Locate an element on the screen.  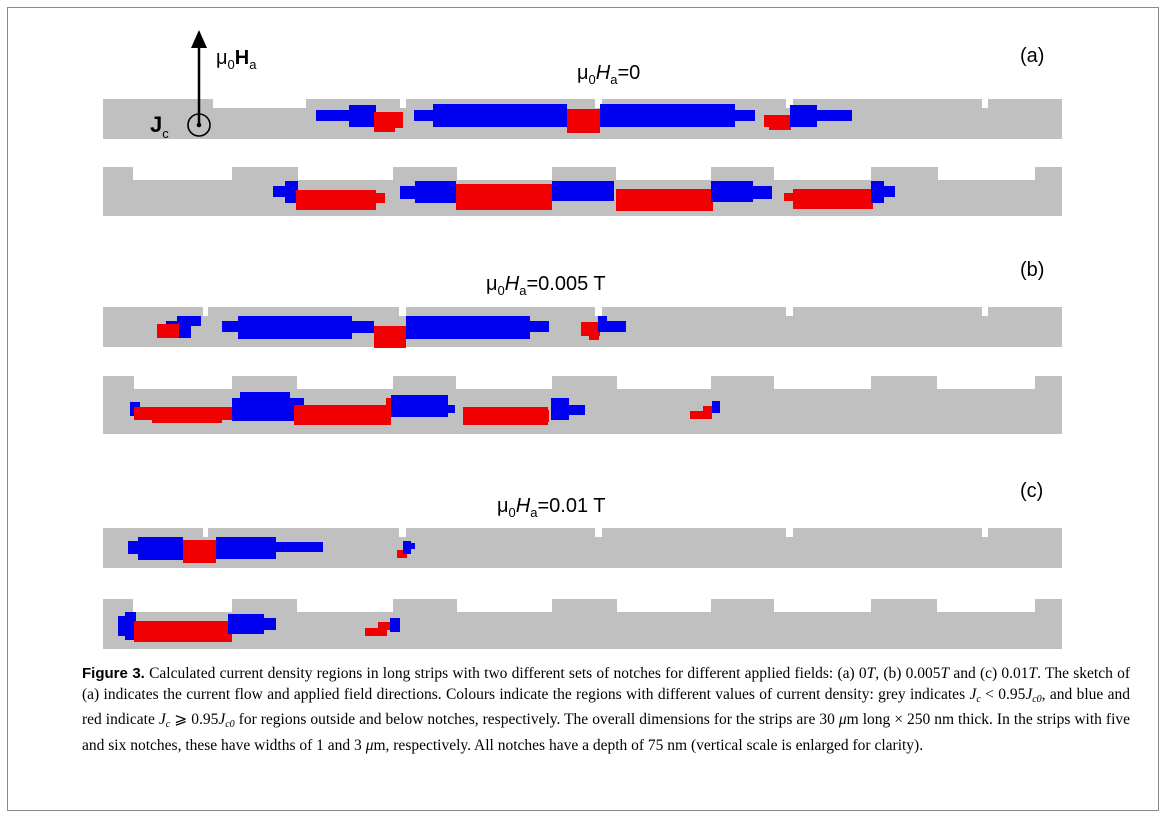
regions-b-five is located at coordinates (391, 332).